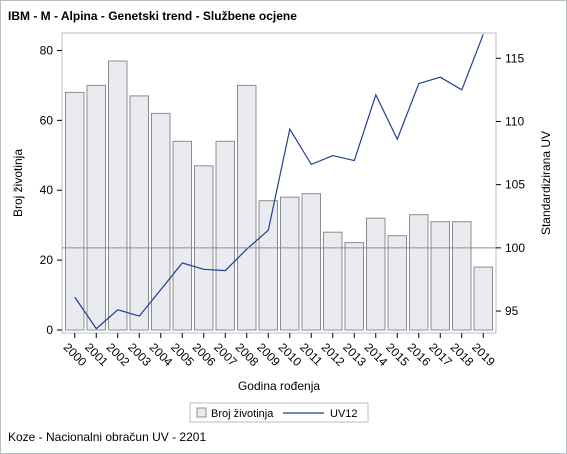  What do you see at coordinates (242, 414) in the screenshot?
I see `legend-bar-label: Broj životinja` at bounding box center [242, 414].